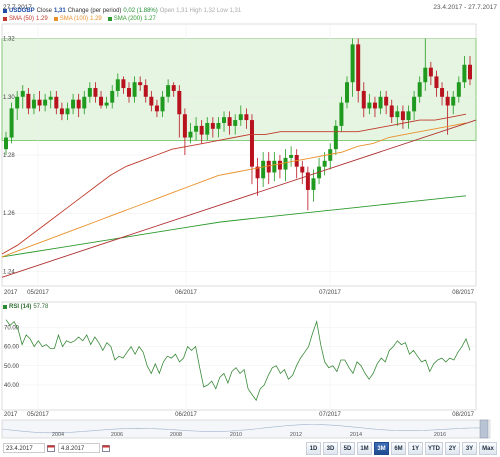 This screenshot has height=457, width=500. I want to click on sma200-swatch, so click(109, 19).